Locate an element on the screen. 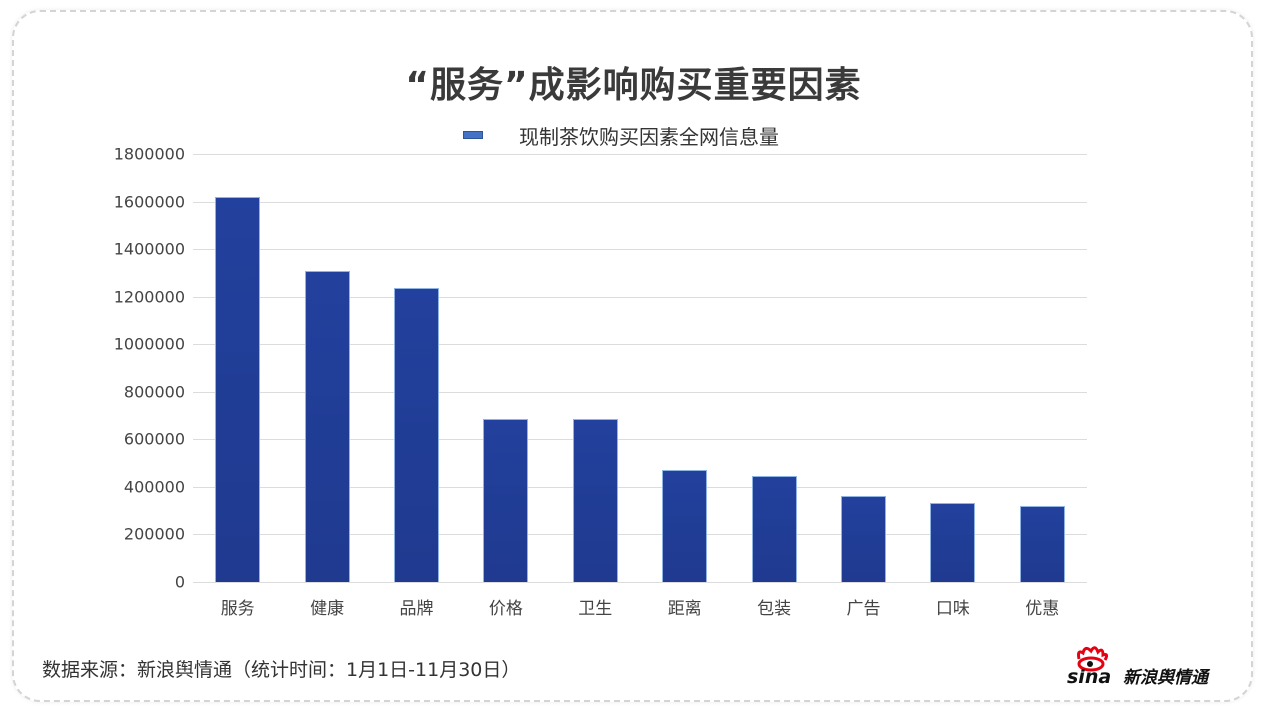 This screenshot has height=713, width=1267. sina-eye-icon: sina is located at coordinates (1089, 667).